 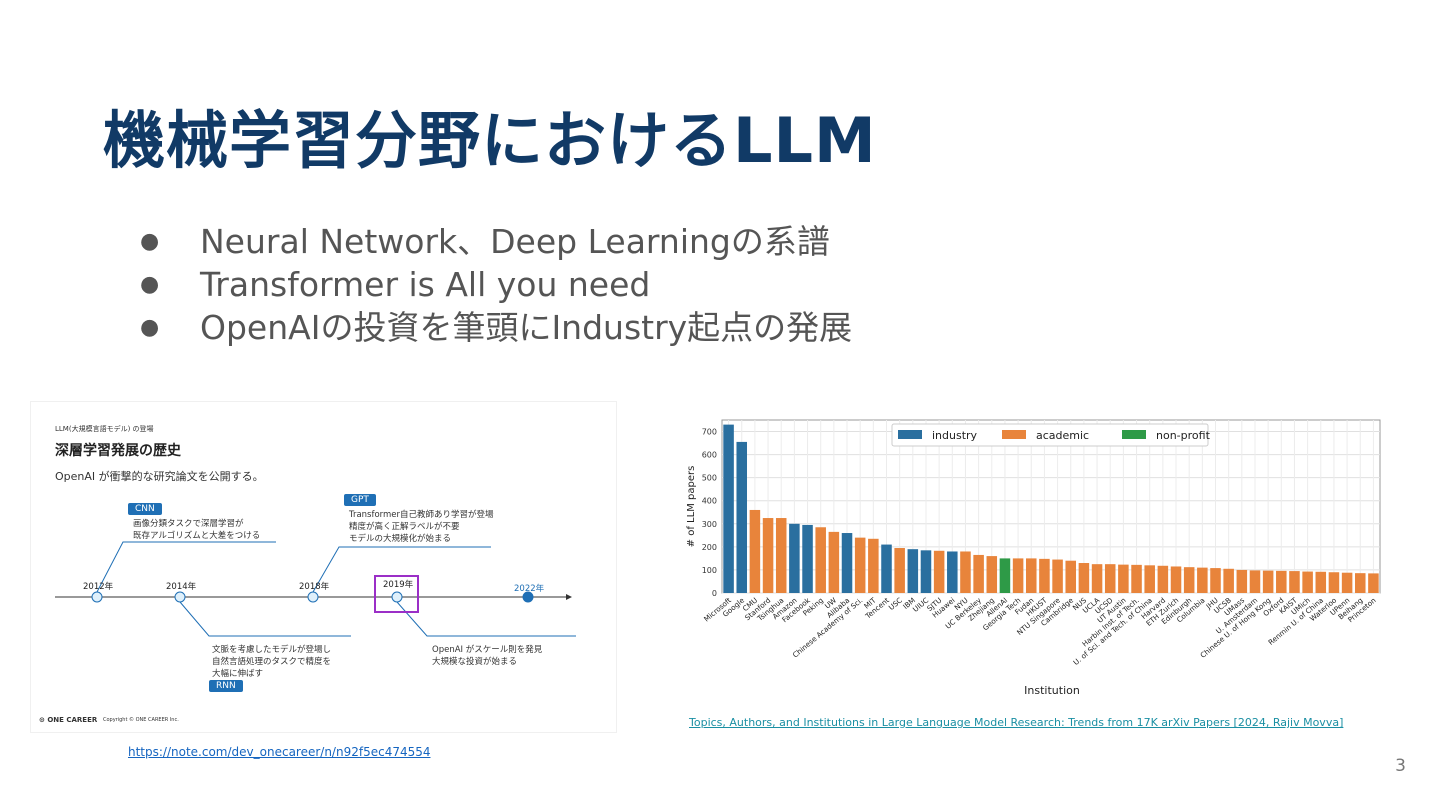 I want to click on y-tick-label: 200, so click(x=709, y=547).